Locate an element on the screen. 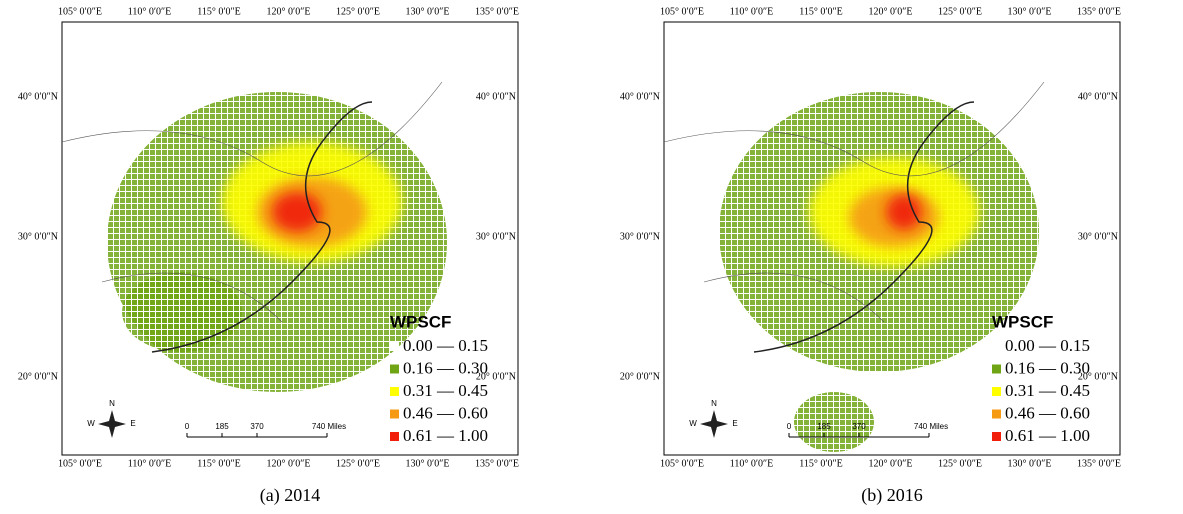 The width and height of the screenshot is (1183, 514). caption: (b) 2016 is located at coordinates (892, 495).